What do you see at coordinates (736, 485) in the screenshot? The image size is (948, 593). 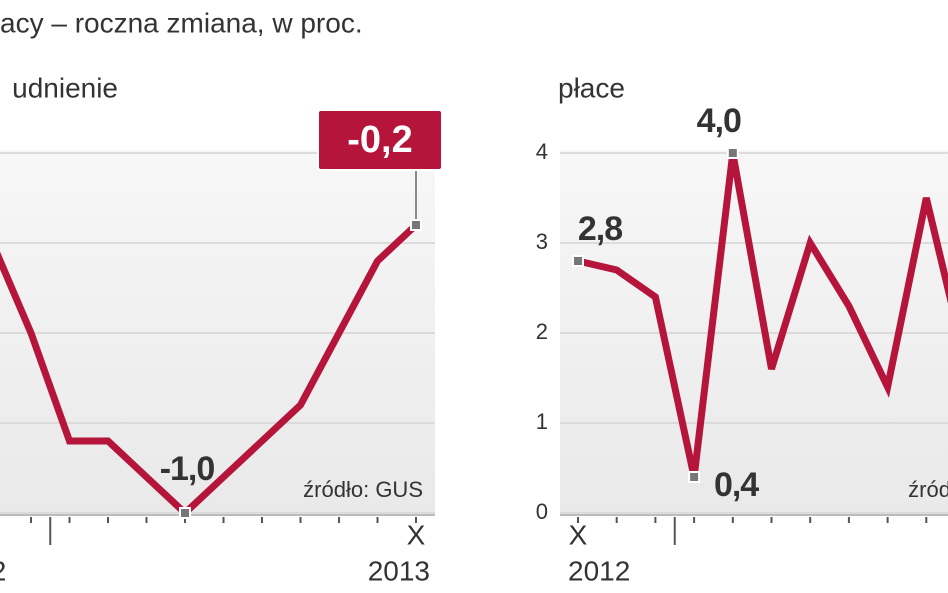 I see `value-label: 0,4` at bounding box center [736, 485].